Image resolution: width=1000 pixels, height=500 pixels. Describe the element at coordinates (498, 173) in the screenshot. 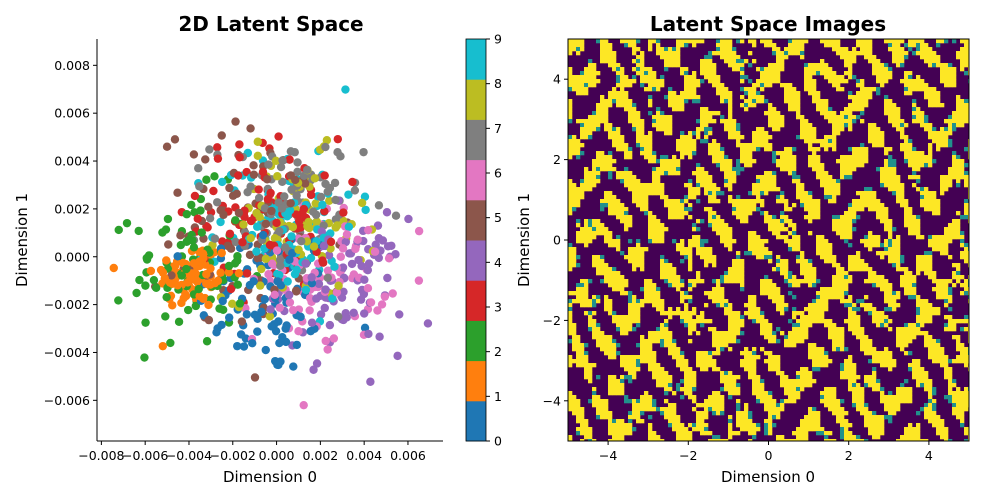

I see `colorbar-tick-label: 6` at that location.